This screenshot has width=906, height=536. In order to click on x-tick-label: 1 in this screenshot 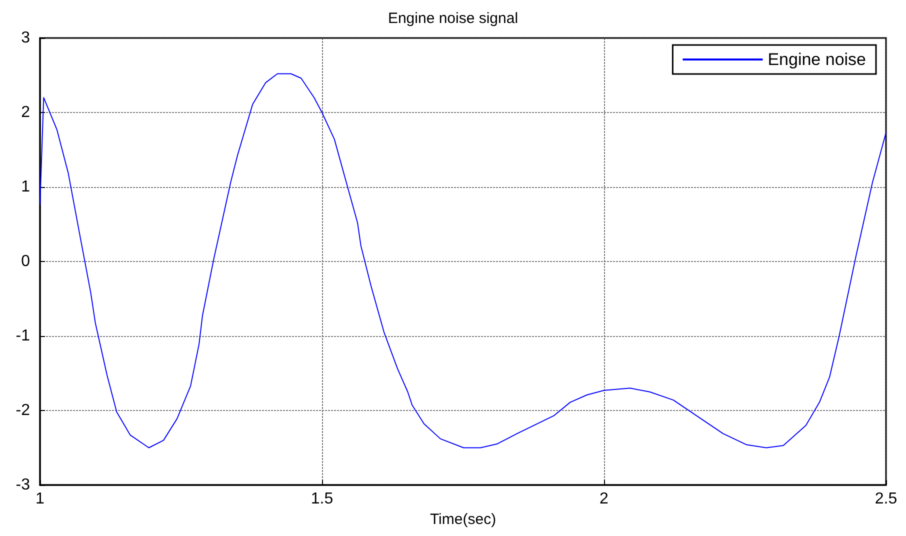, I will do `click(40, 499)`.